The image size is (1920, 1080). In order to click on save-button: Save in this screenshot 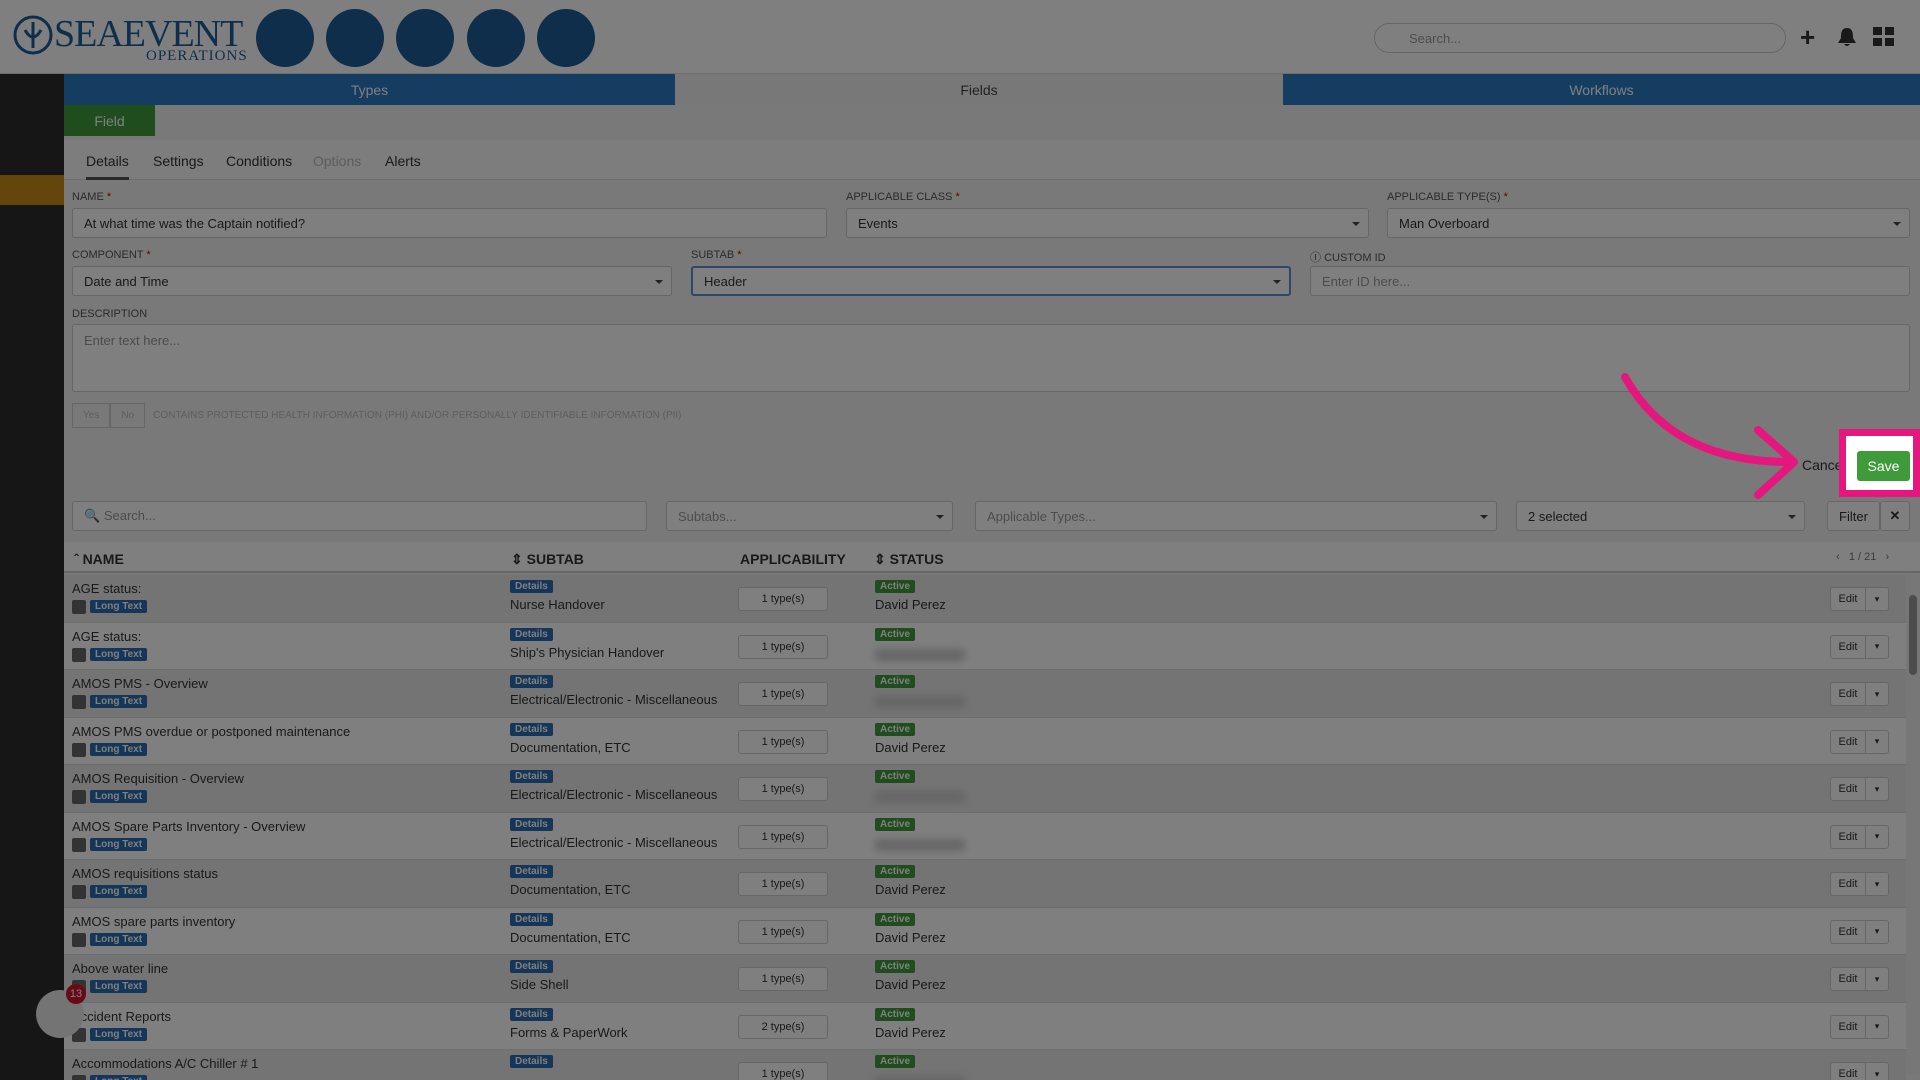, I will do `click(1883, 466)`.